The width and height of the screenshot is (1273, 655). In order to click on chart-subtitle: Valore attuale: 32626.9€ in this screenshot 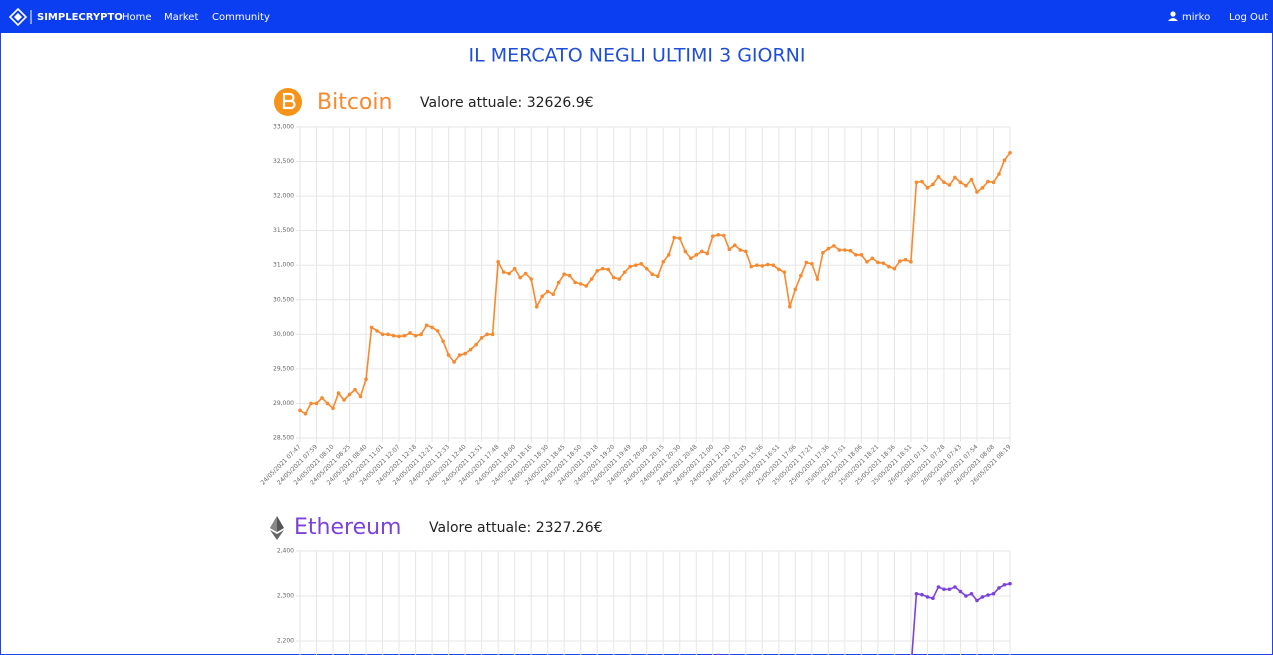, I will do `click(507, 103)`.